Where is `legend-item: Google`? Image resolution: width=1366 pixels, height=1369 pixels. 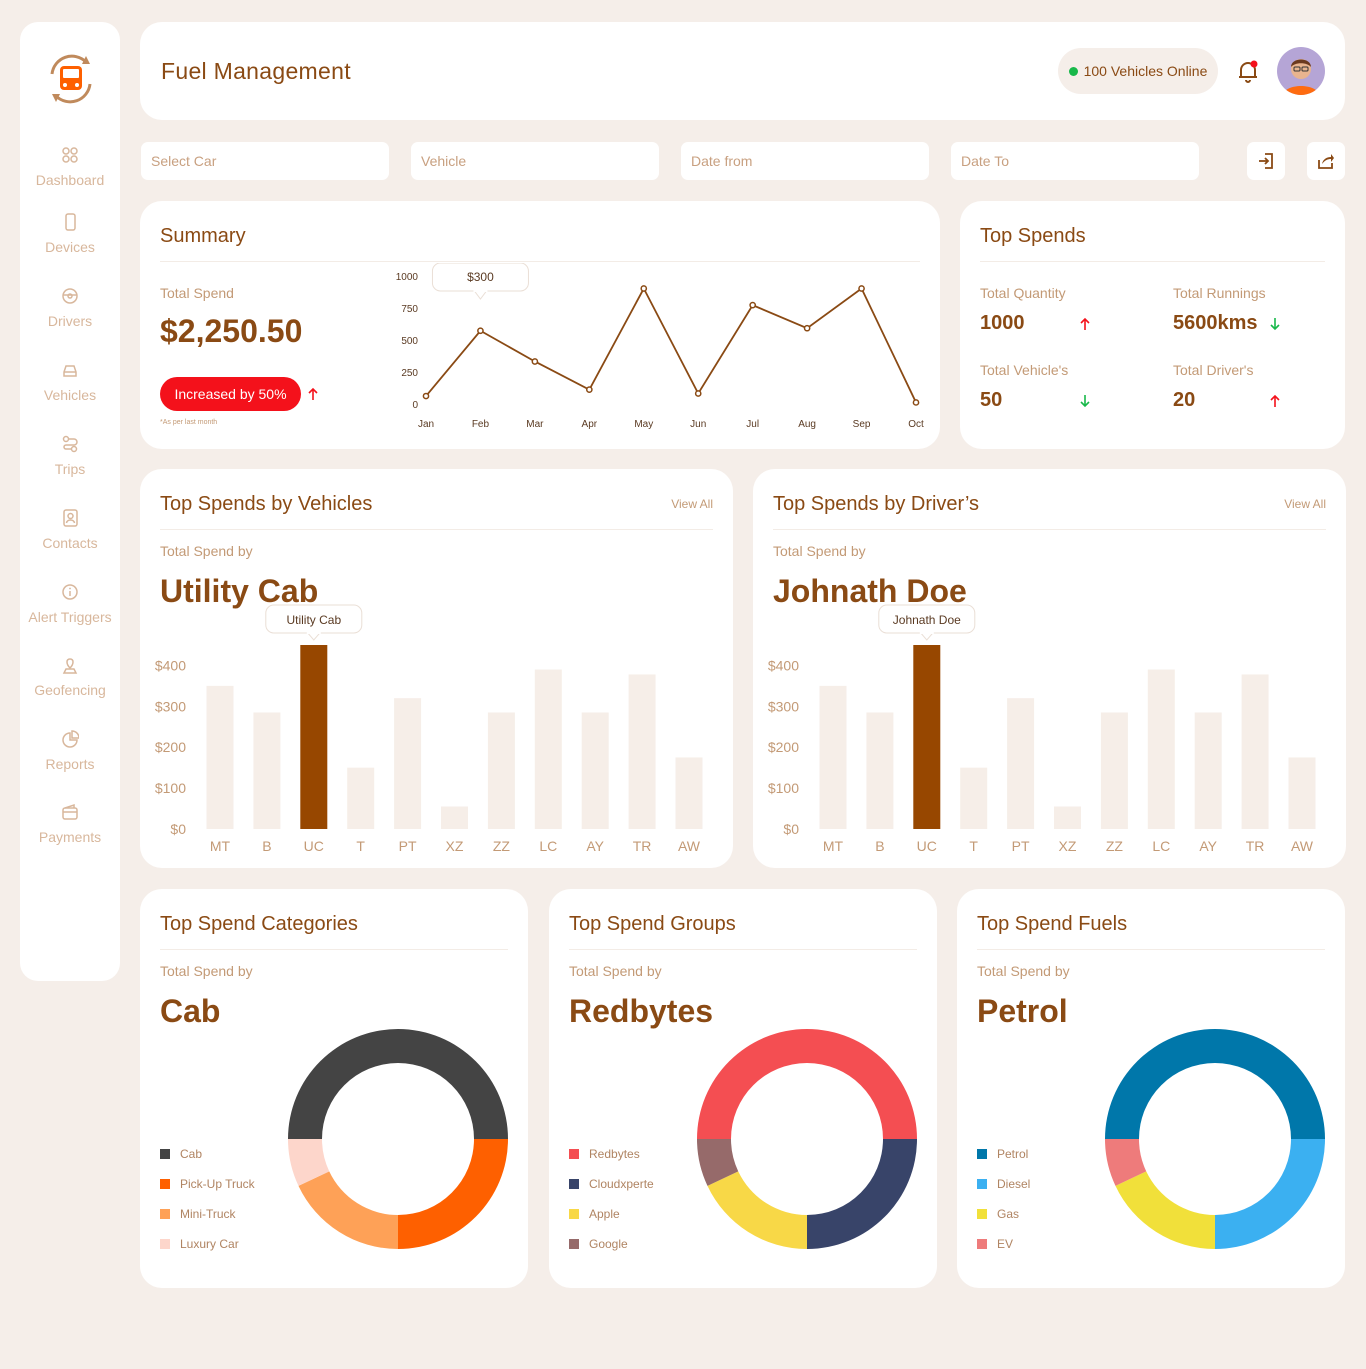
legend-item: Google is located at coordinates (598, 1244).